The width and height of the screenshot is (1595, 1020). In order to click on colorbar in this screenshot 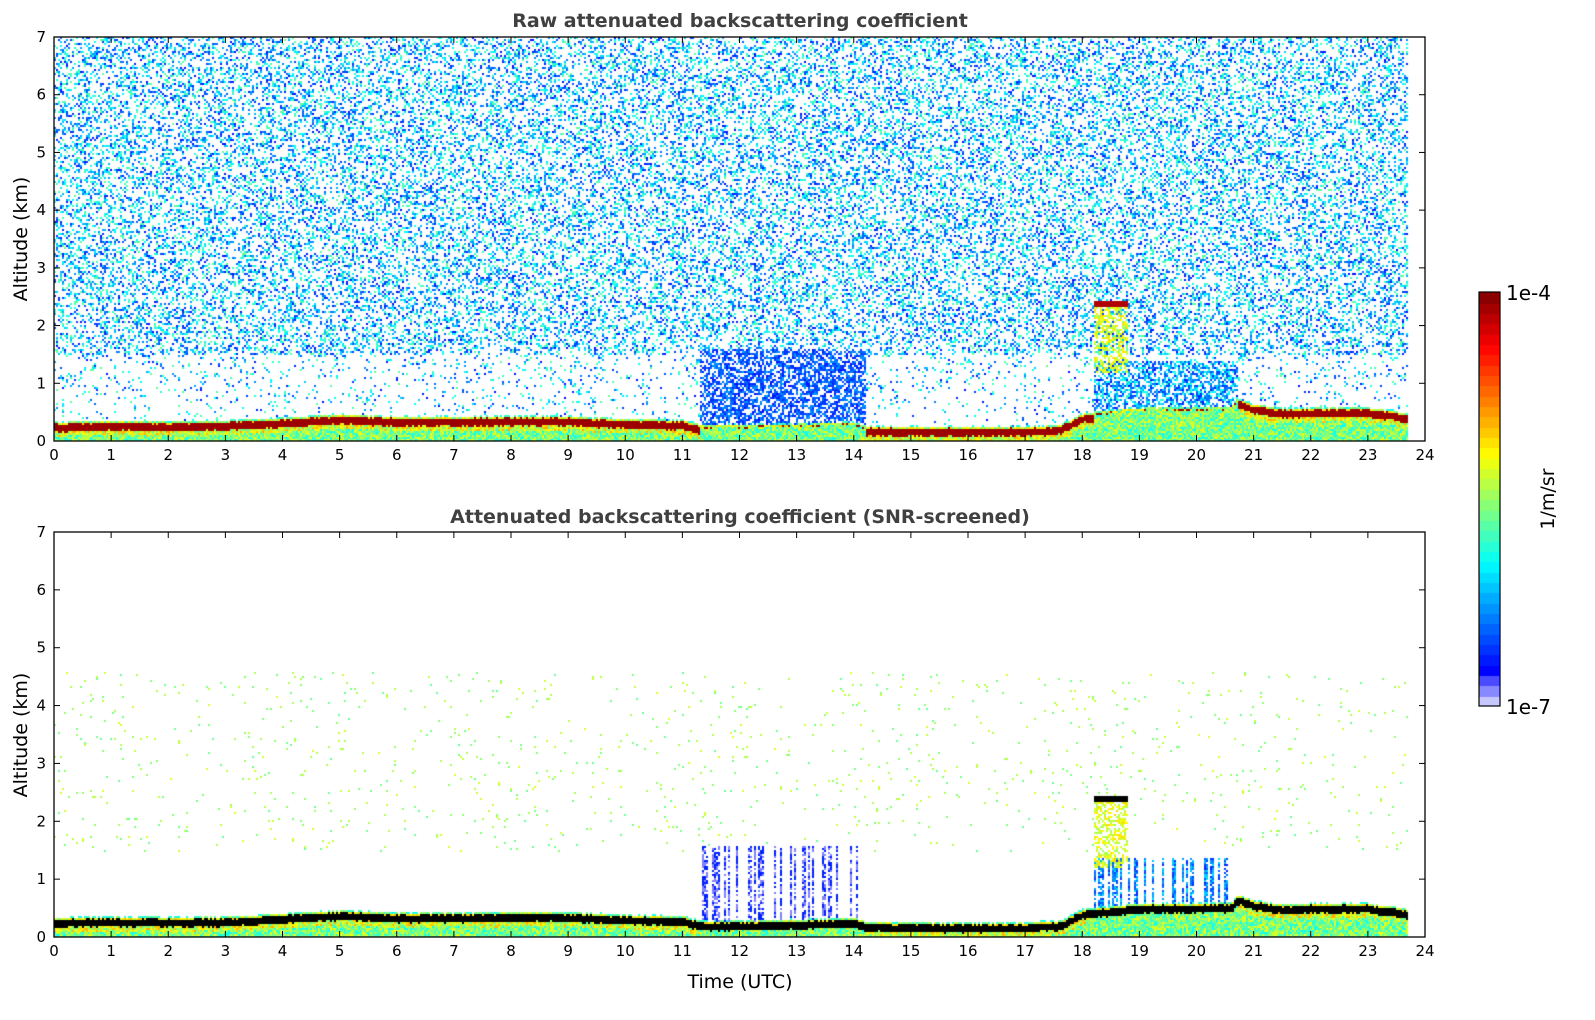, I will do `click(1489, 499)`.